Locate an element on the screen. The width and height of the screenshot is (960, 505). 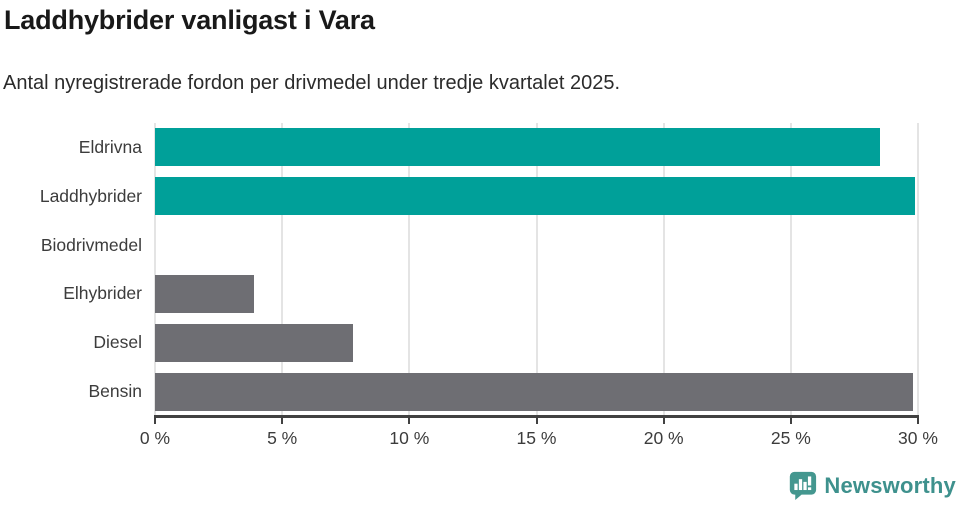
brand-footer: Newsworthy is located at coordinates (872, 485).